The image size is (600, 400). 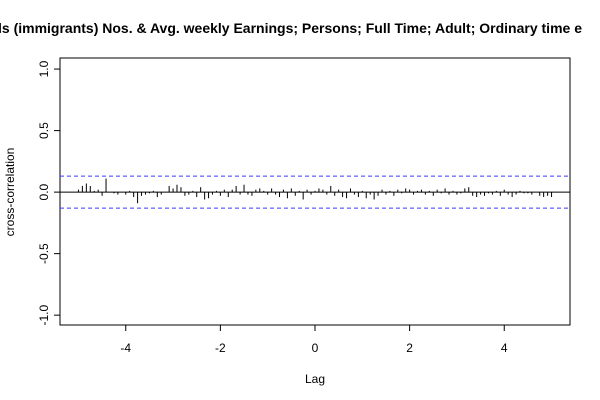 What do you see at coordinates (44, 253) in the screenshot?
I see `y-tick-label: -0.5` at bounding box center [44, 253].